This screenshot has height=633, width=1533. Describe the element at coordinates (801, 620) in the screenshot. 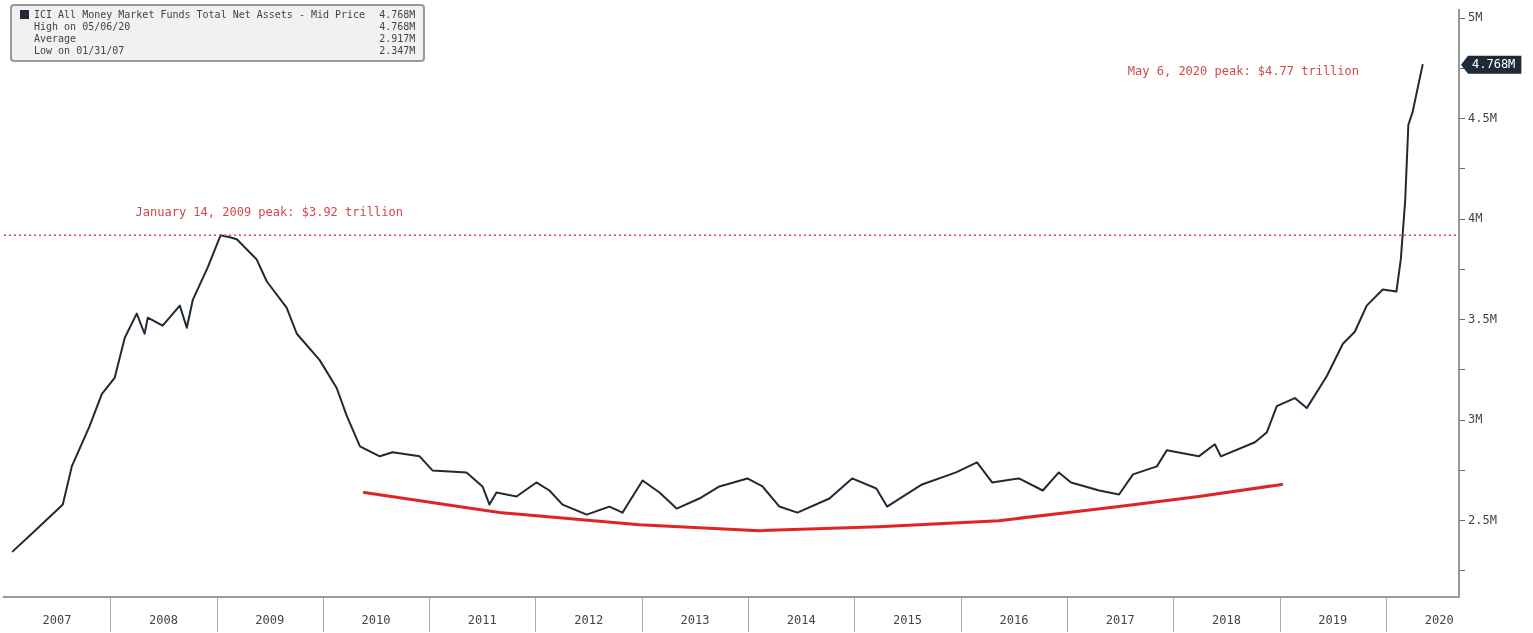

I see `x-tick-label: 2014` at that location.